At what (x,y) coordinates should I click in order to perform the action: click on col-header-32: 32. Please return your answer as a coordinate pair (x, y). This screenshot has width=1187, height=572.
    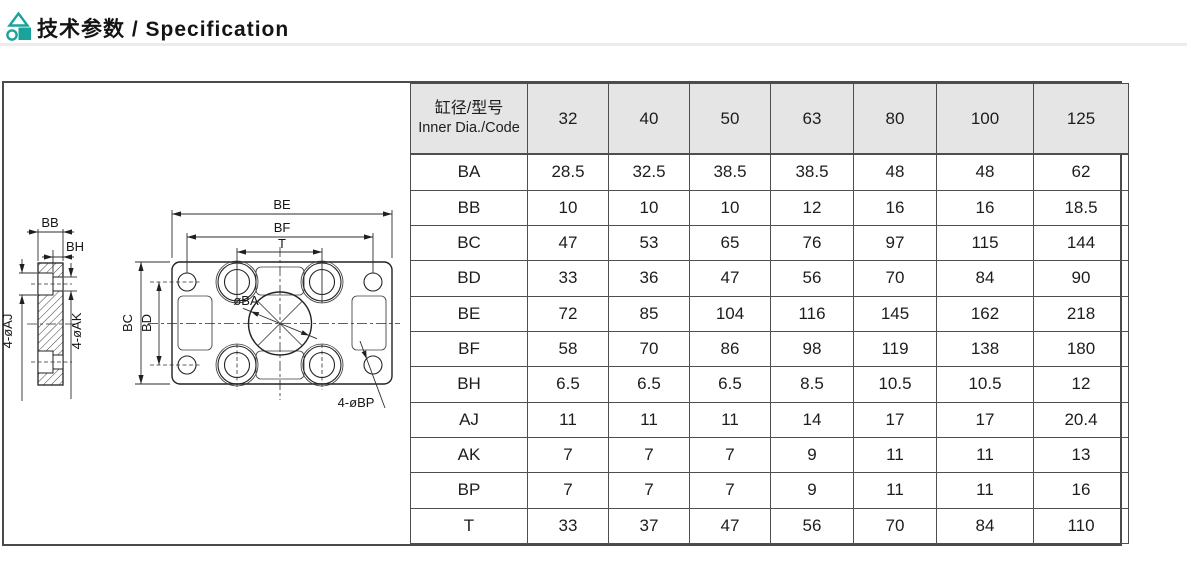
    Looking at the image, I should click on (568, 119).